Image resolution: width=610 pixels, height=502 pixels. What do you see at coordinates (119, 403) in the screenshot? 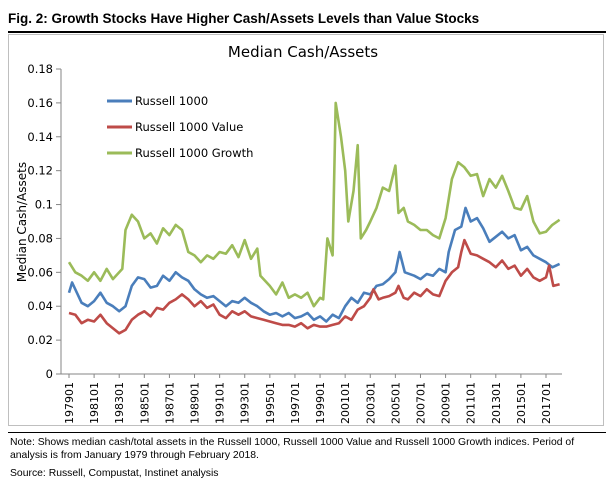
I see `x-tick-label: 198301` at bounding box center [119, 403].